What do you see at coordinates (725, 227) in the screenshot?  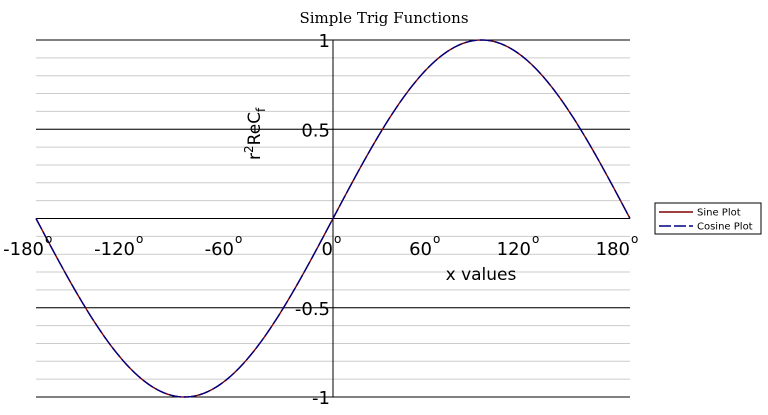 I see `legend-label-cosine: Cosine Plot` at bounding box center [725, 227].